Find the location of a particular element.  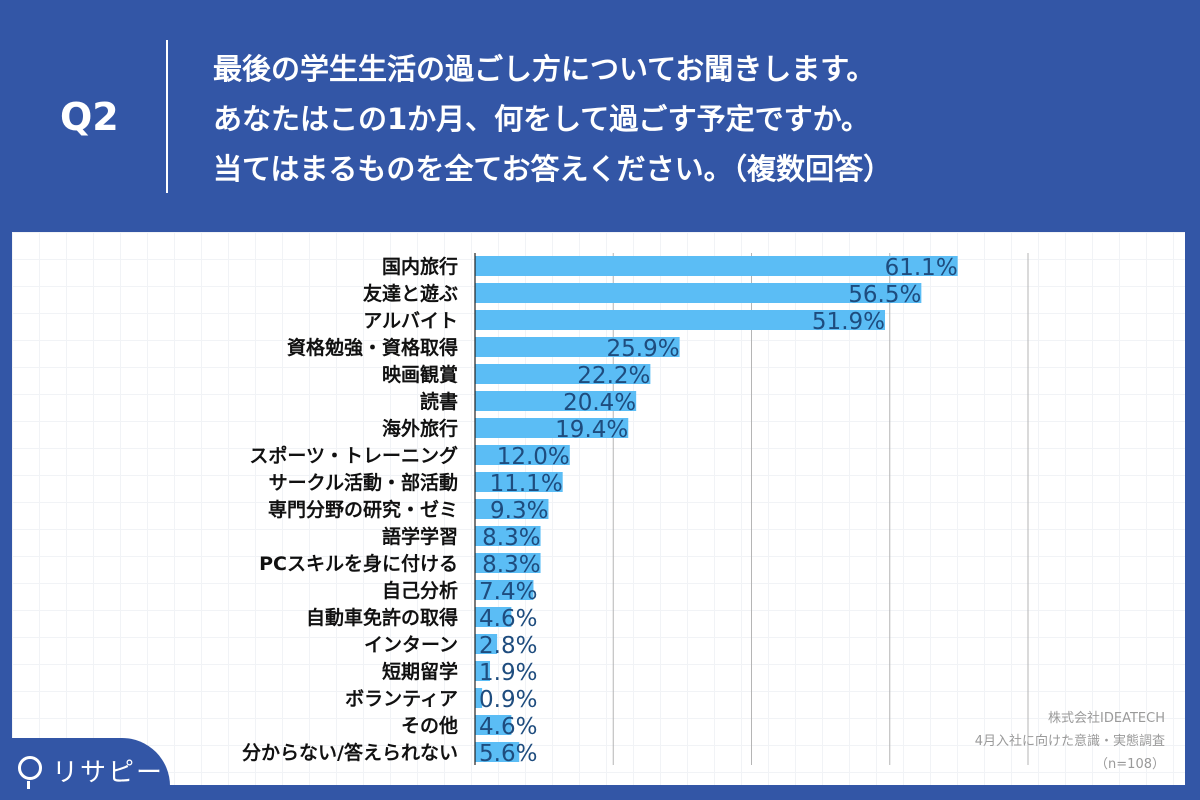

category-label: サークル活動・部活動 is located at coordinates (363, 482).